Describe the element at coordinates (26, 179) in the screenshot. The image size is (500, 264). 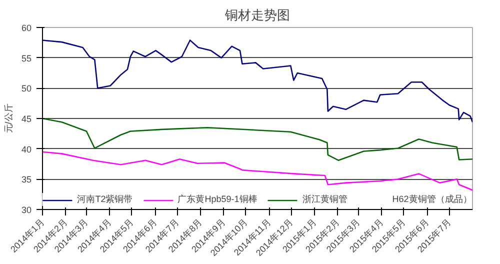
I see `y-tick-label: 35` at that location.